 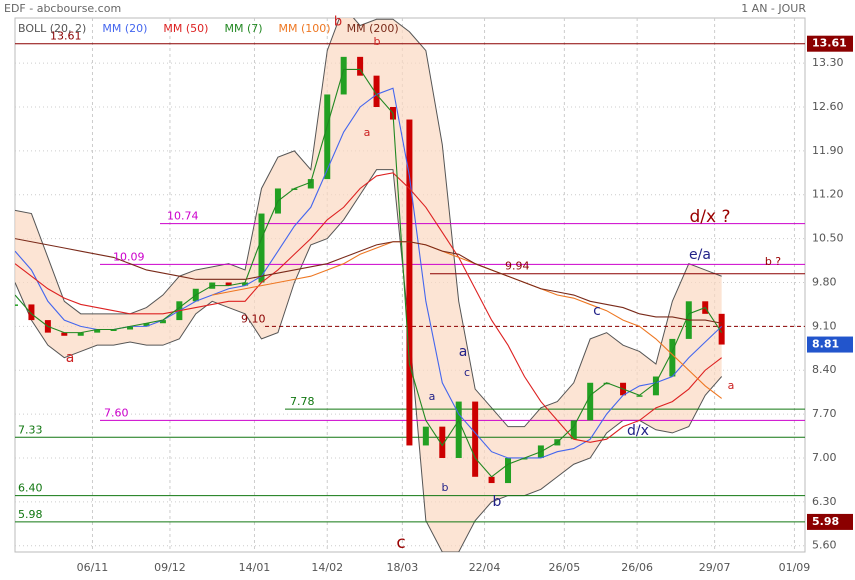 I want to click on x-tick-label: 14/01, so click(x=255, y=567).